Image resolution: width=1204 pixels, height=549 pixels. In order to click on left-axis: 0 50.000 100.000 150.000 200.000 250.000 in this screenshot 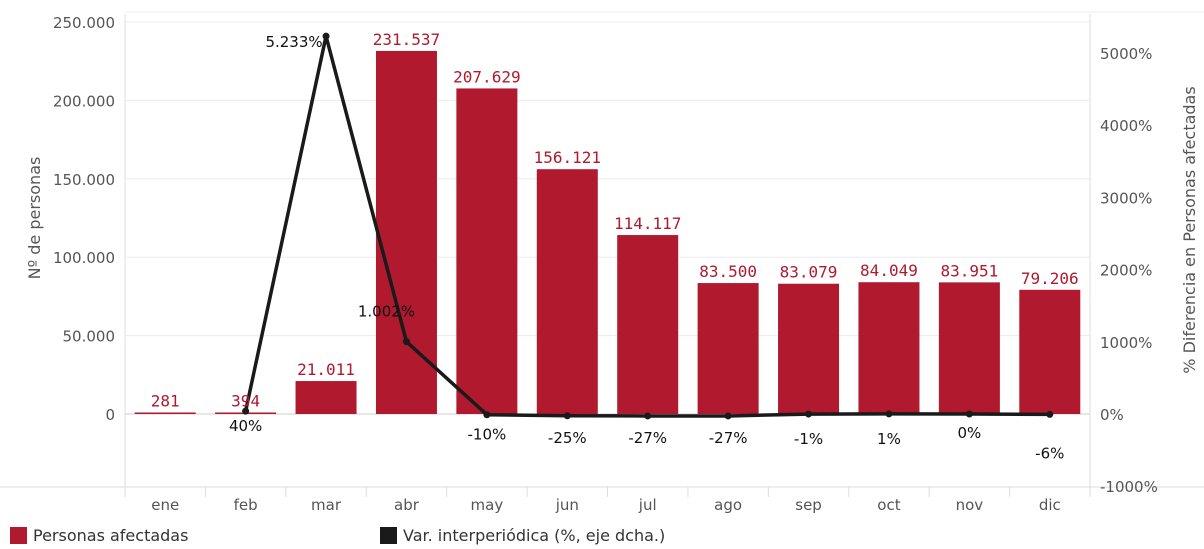, I will do `click(84, 219)`.